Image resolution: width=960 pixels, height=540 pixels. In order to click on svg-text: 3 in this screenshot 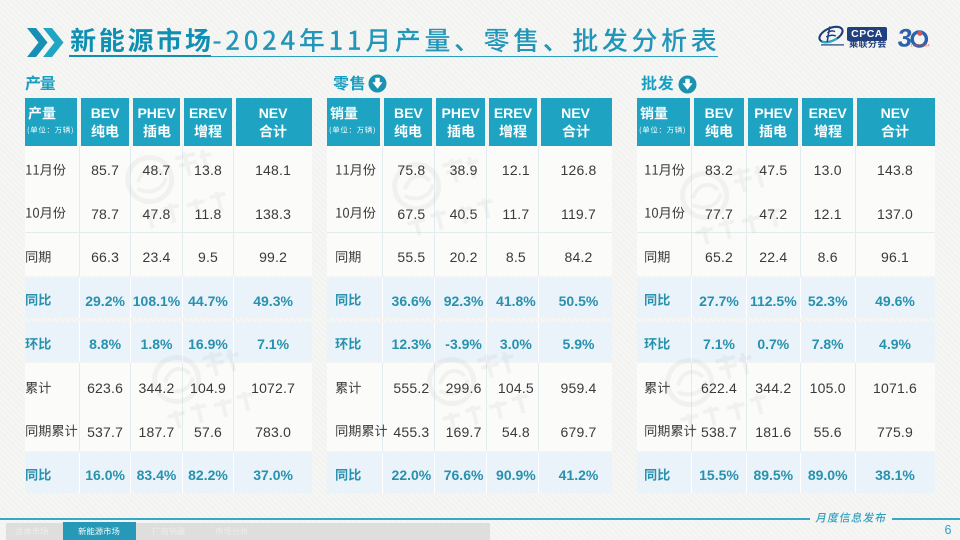, I will do `click(904, 37)`.